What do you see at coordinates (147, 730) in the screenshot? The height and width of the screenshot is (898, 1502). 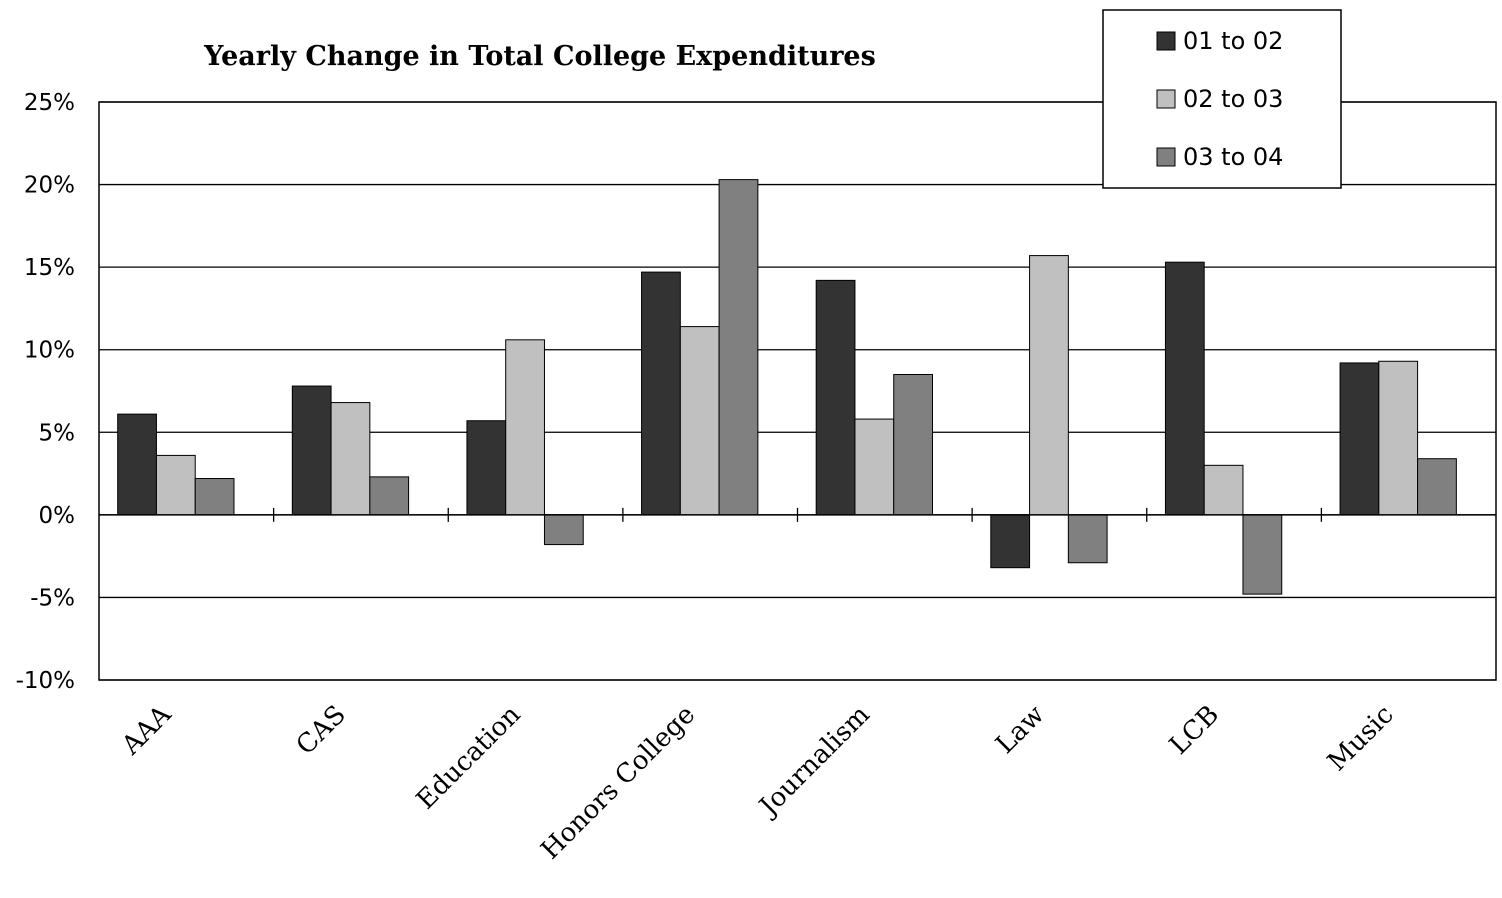 I see `x-category-label: AAA` at bounding box center [147, 730].